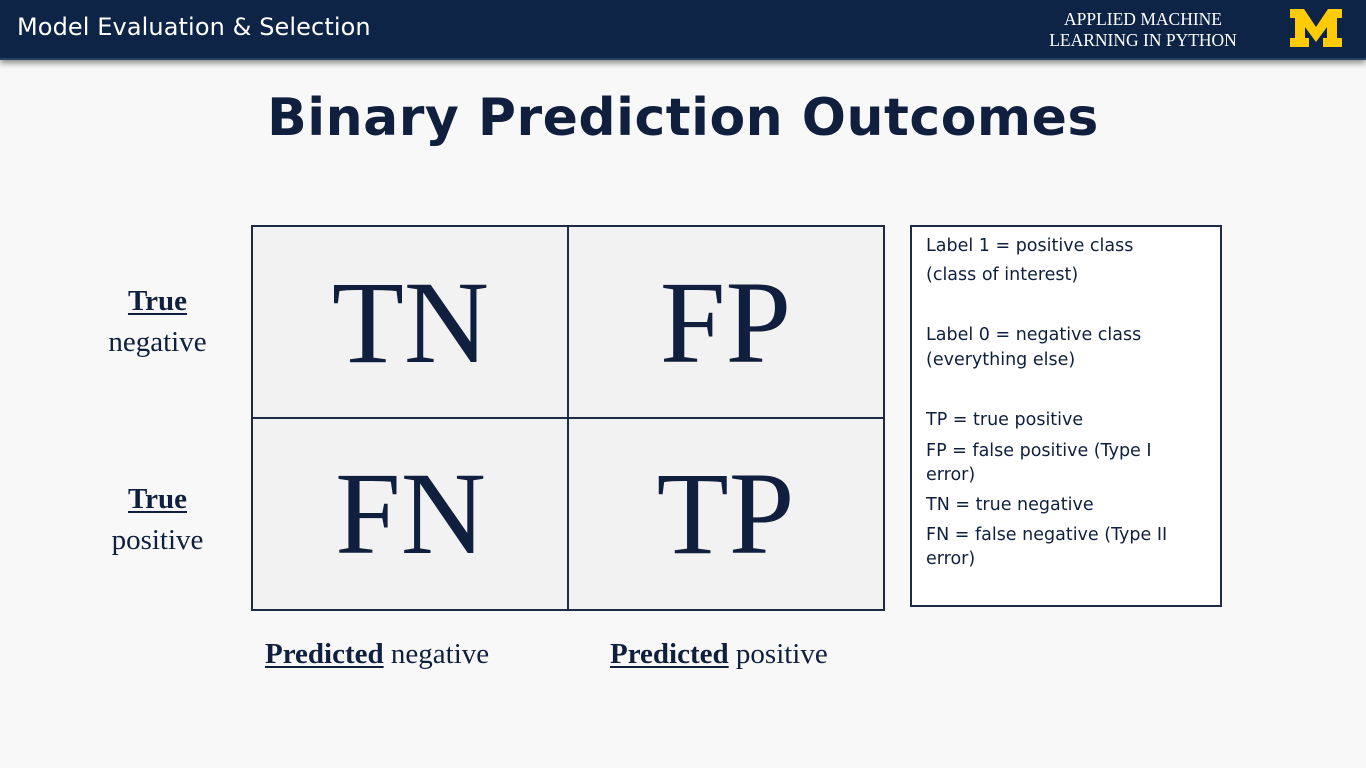 The height and width of the screenshot is (768, 1366). What do you see at coordinates (157, 540) in the screenshot?
I see `row-label-plain: positive` at bounding box center [157, 540].